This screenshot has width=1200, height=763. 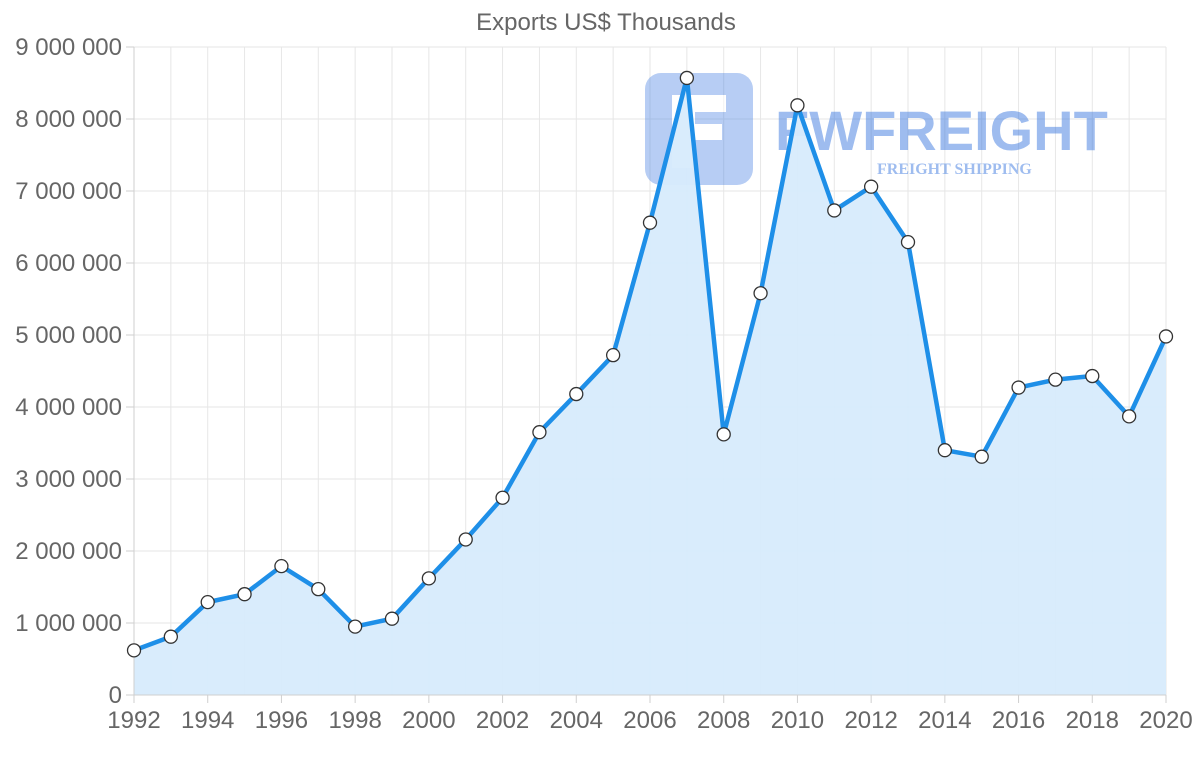 I want to click on data-point-2002, so click(x=502, y=497).